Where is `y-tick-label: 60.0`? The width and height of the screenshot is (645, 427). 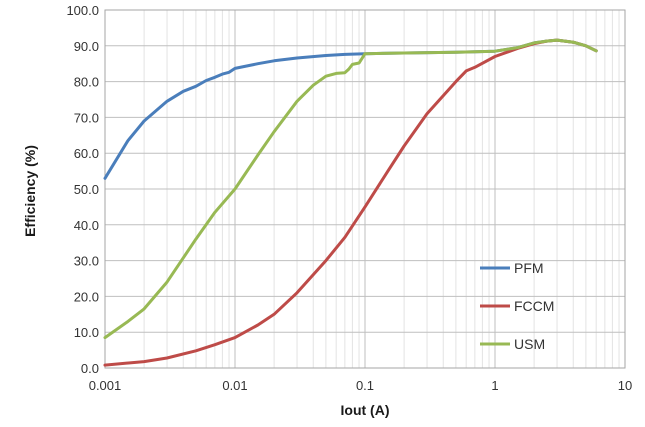 y-tick-label: 60.0 is located at coordinates (86, 153).